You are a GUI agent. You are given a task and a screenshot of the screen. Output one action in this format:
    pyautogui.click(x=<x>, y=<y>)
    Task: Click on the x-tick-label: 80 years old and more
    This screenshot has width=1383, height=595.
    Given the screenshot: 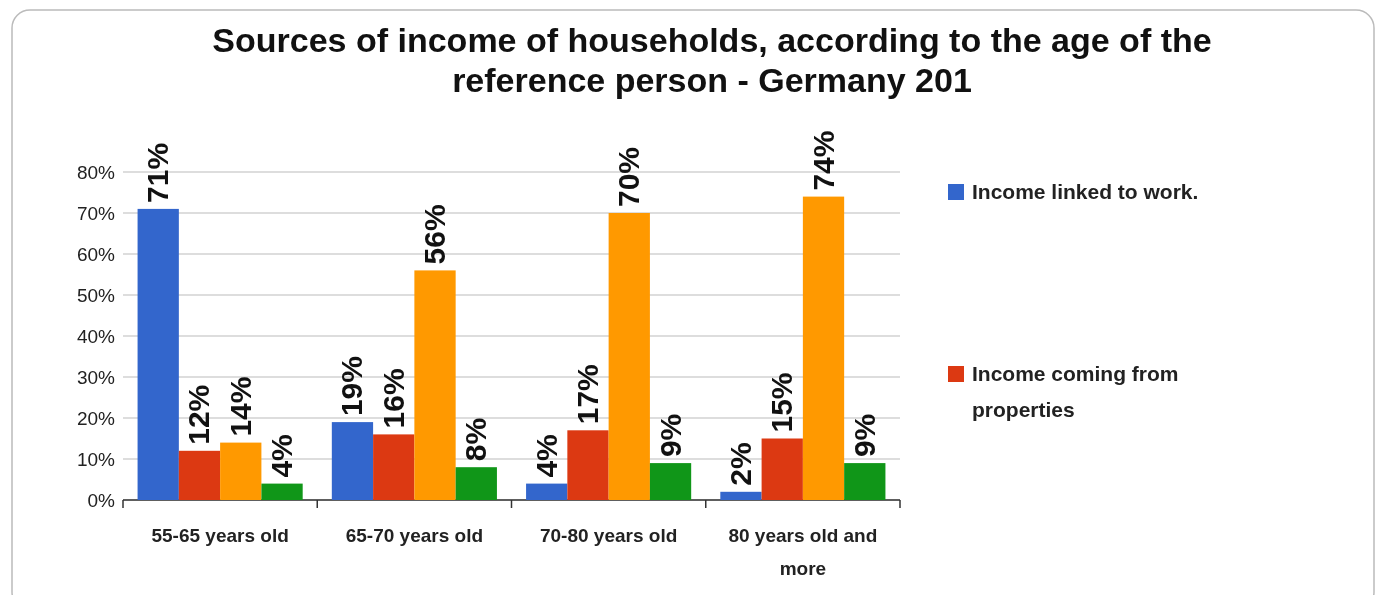 What is the action you would take?
    pyautogui.click(x=803, y=552)
    